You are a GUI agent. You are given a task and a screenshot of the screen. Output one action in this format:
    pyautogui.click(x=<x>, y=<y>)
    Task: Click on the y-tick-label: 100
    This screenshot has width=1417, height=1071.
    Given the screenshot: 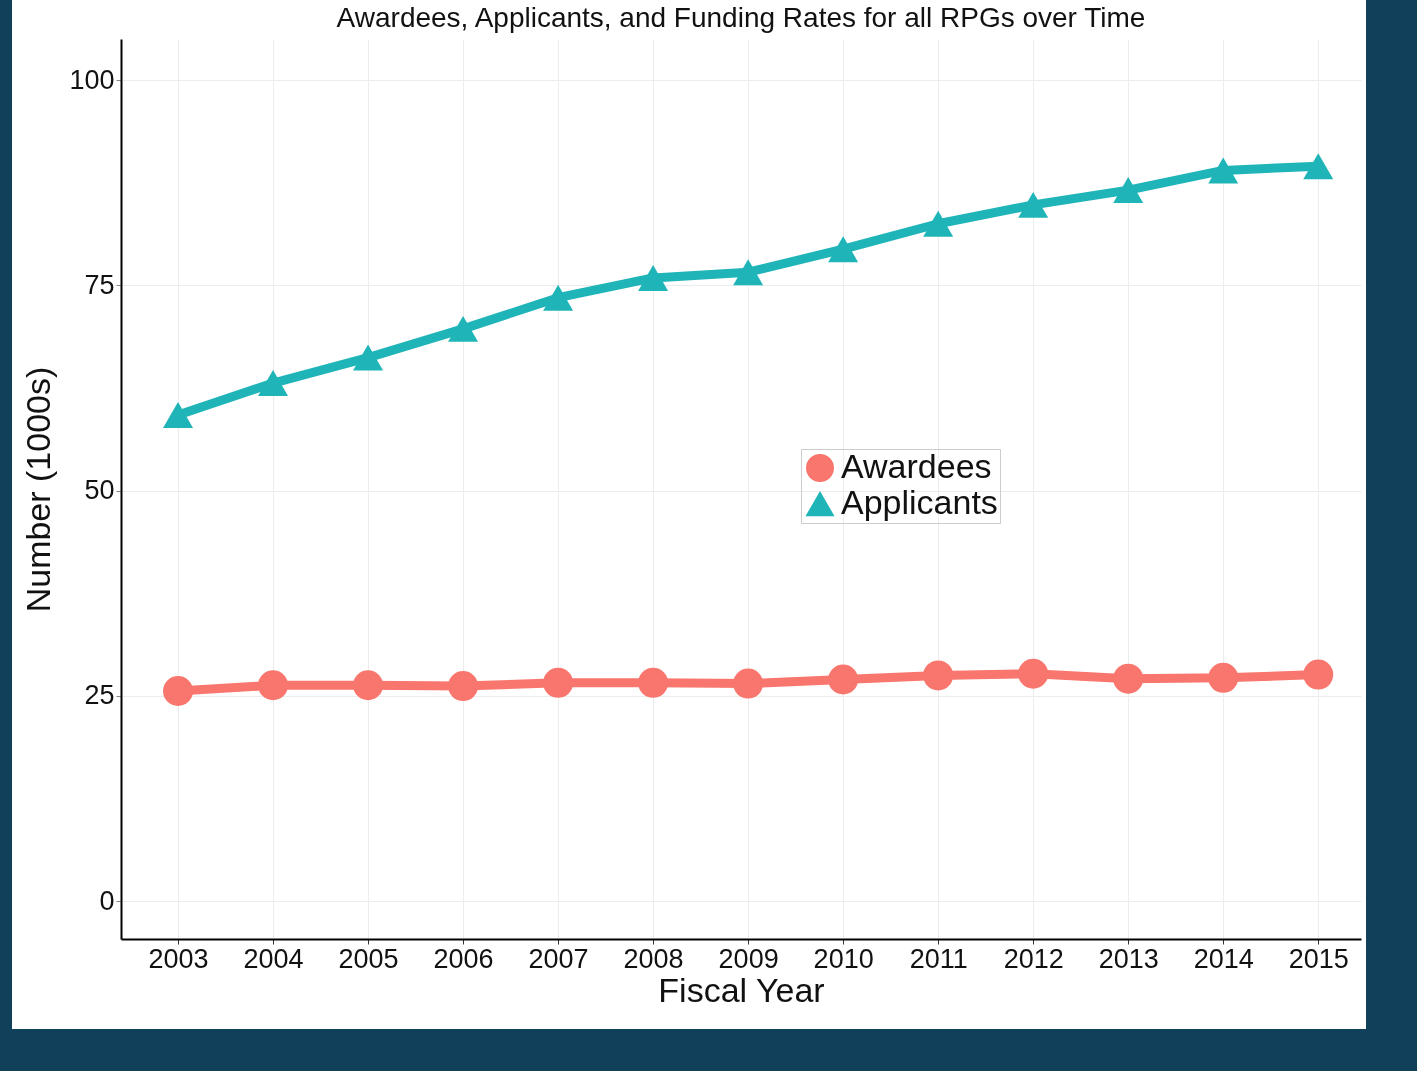 What is the action you would take?
    pyautogui.click(x=92, y=79)
    